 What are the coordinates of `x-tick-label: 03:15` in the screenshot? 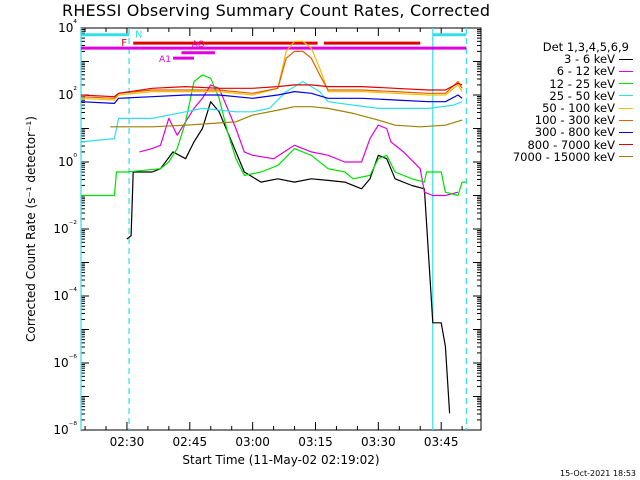 It's located at (315, 442).